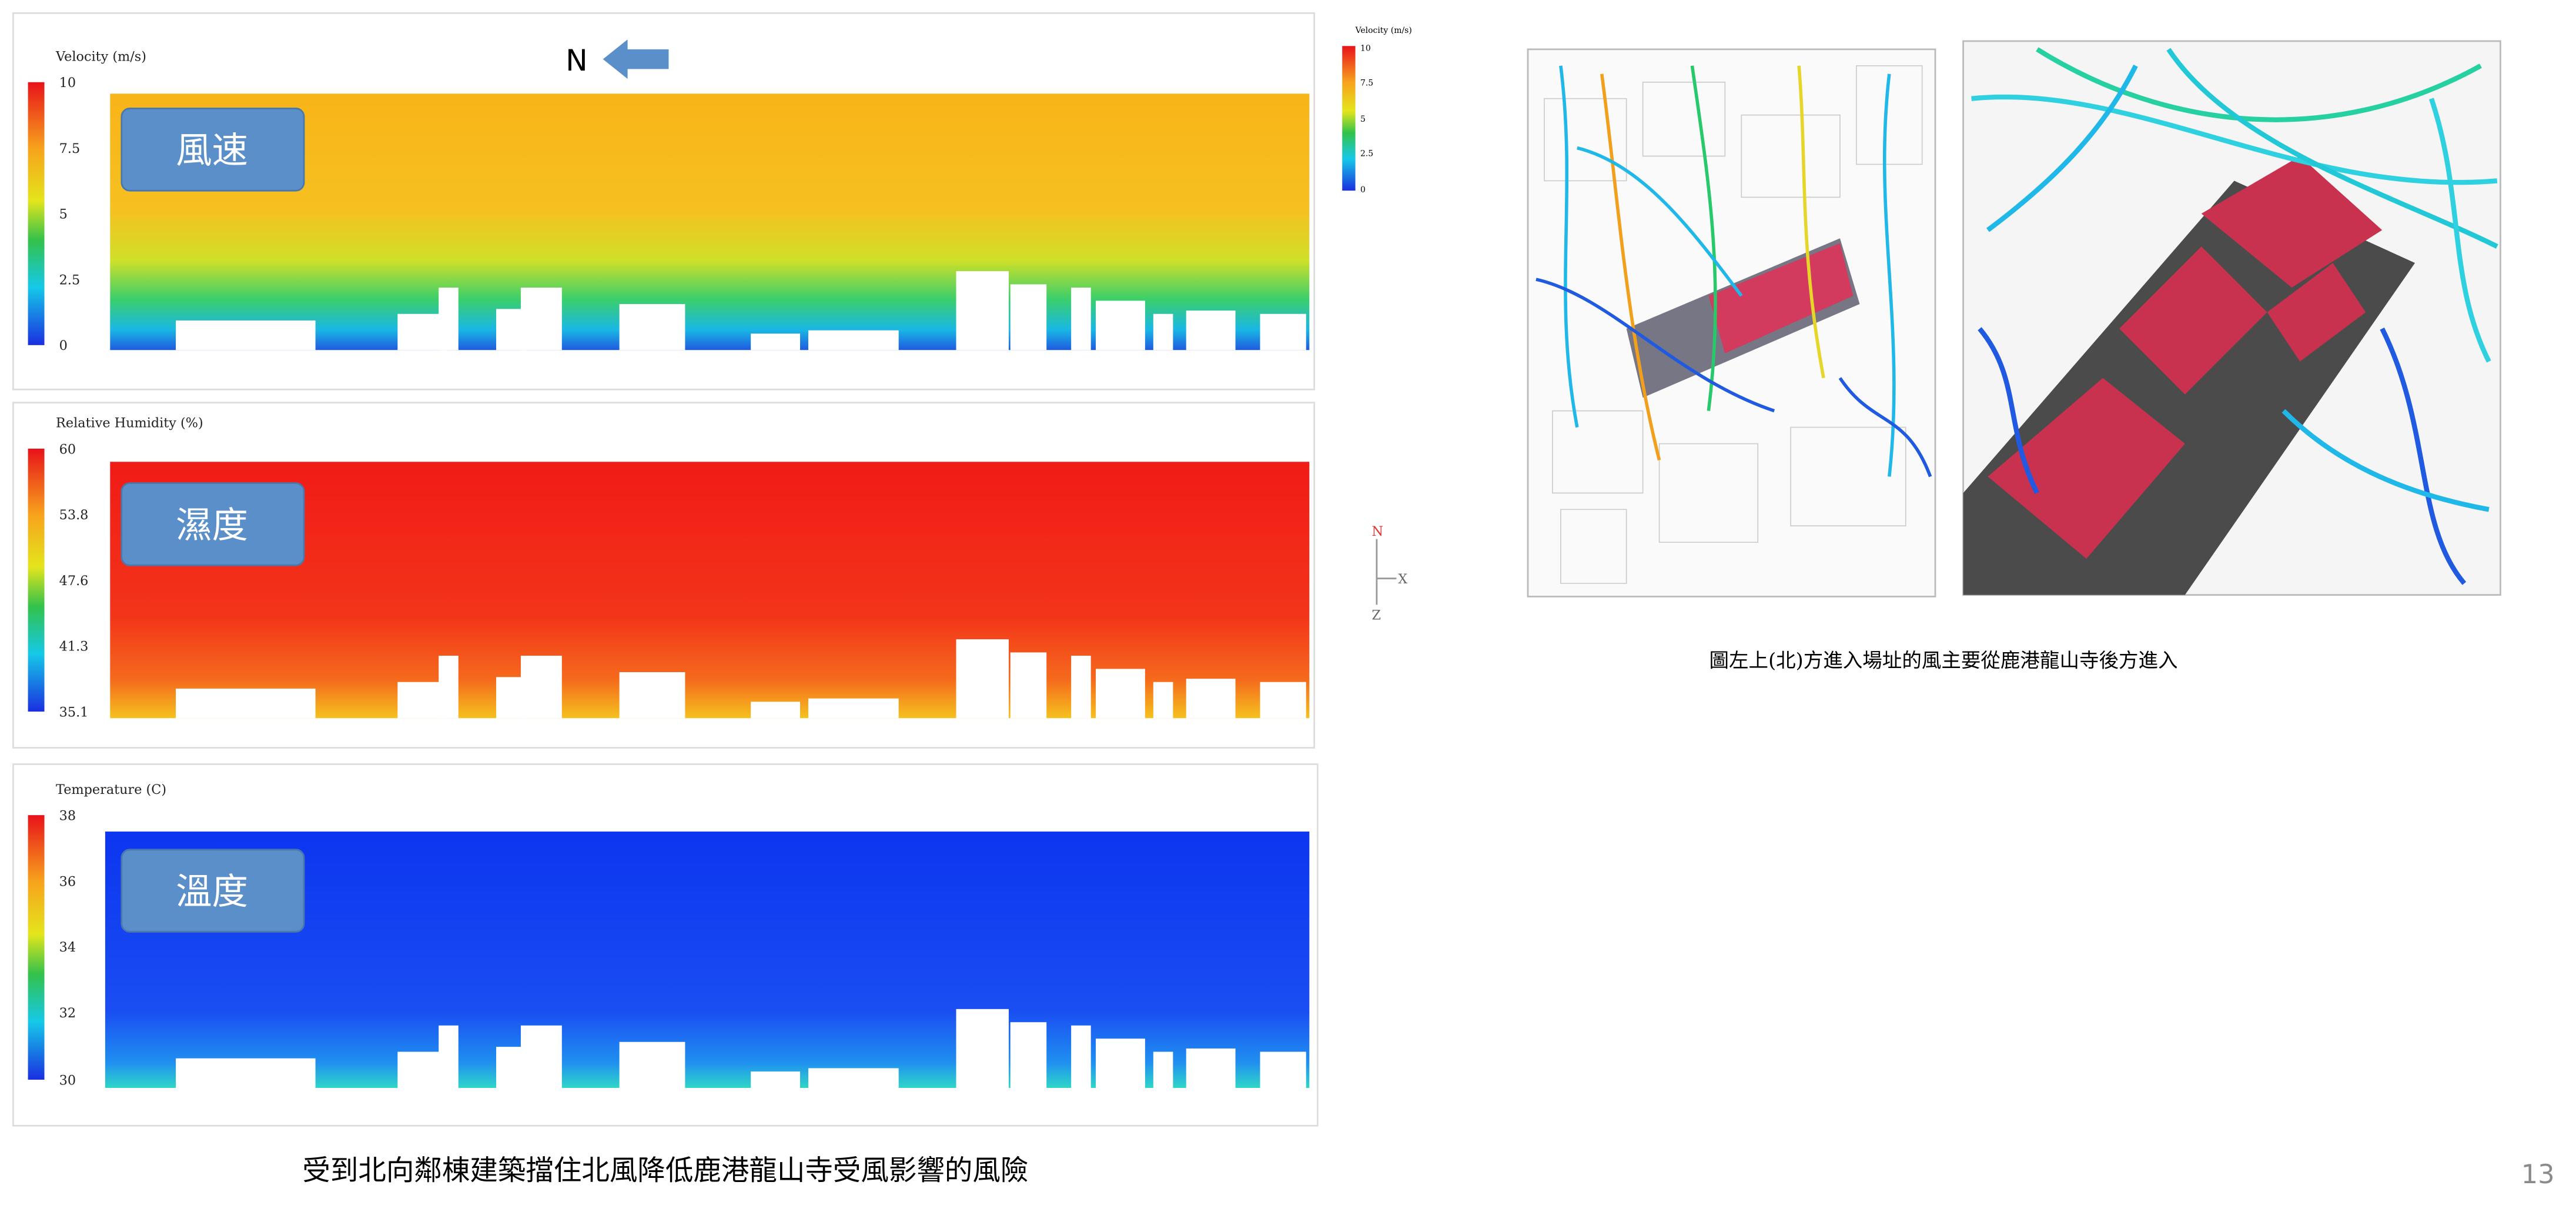  What do you see at coordinates (74, 712) in the screenshot?
I see `tick-label: 35.1` at bounding box center [74, 712].